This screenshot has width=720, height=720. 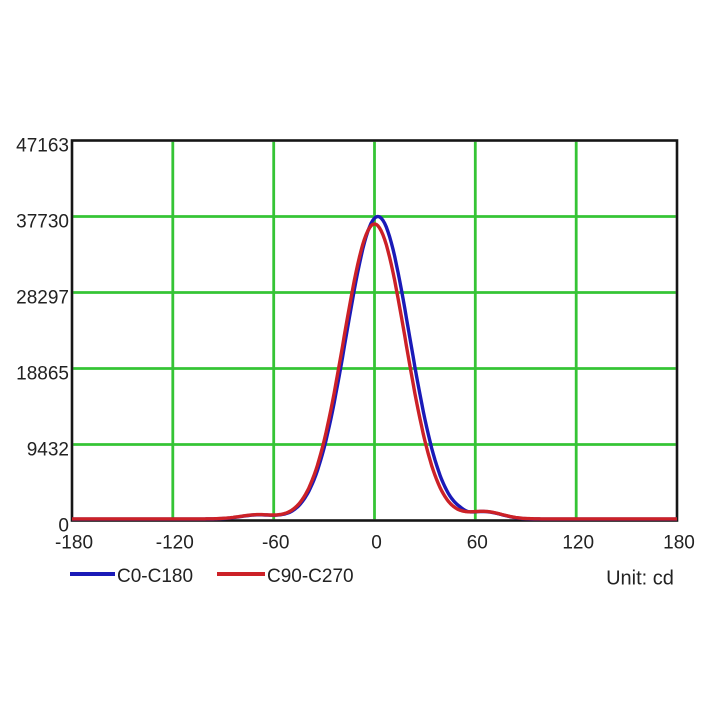 What do you see at coordinates (42, 222) in the screenshot?
I see `svg-text: 37730` at bounding box center [42, 222].